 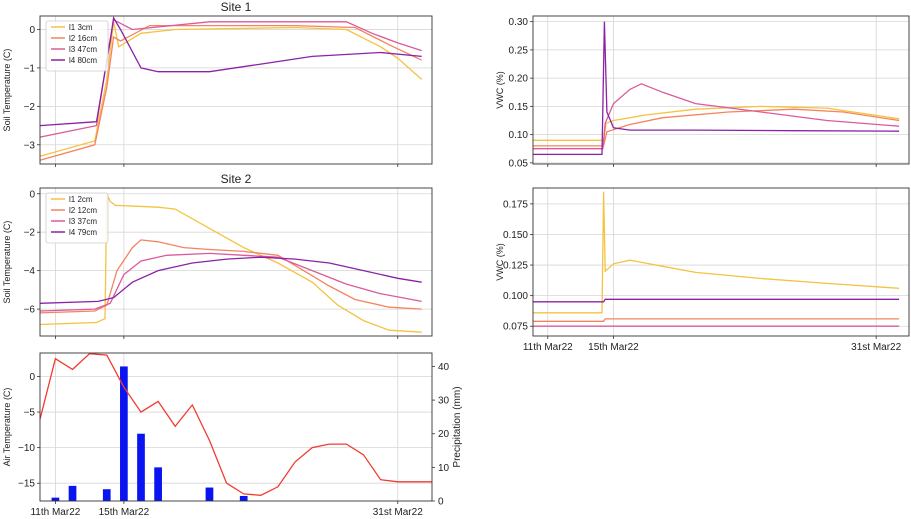 What do you see at coordinates (444, 468) in the screenshot?
I see `y-right-tick-label: 10` at bounding box center [444, 468].